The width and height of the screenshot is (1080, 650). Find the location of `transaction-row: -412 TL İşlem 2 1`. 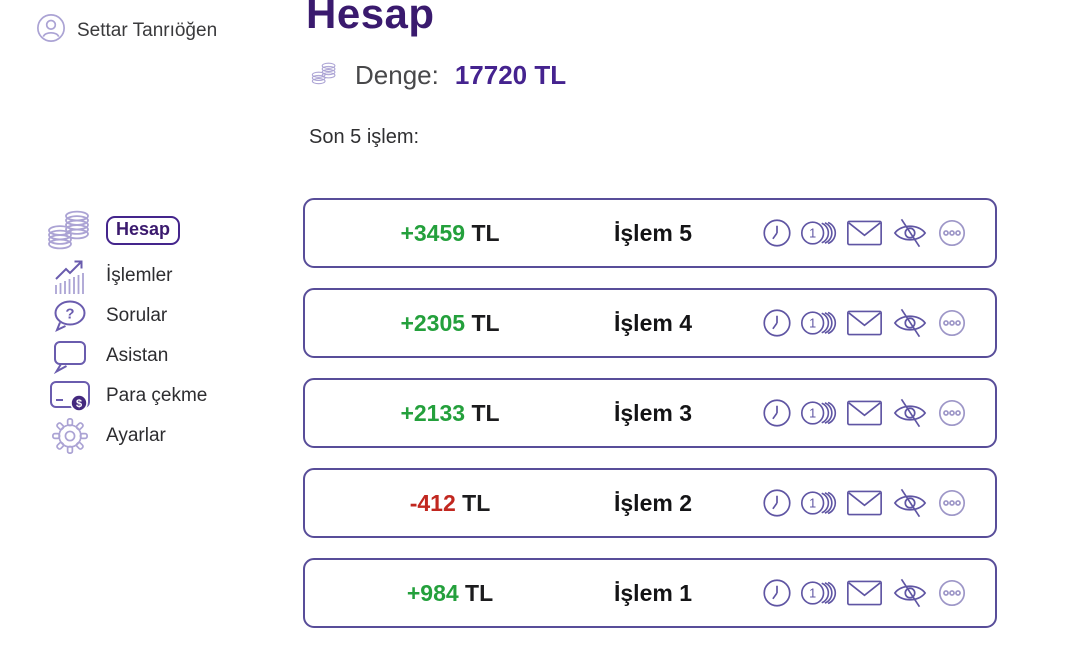

transaction-row: -412 TL İşlem 2 1 is located at coordinates (650, 503).